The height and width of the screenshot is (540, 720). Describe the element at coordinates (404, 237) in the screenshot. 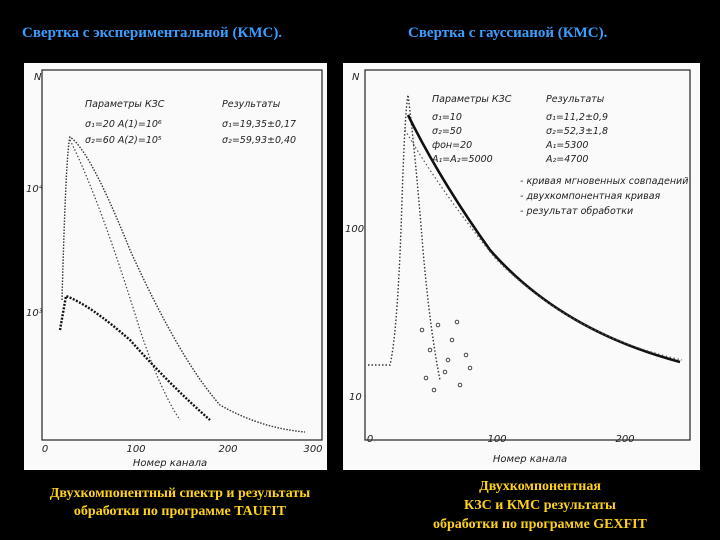

I see `curve-prompt` at that location.